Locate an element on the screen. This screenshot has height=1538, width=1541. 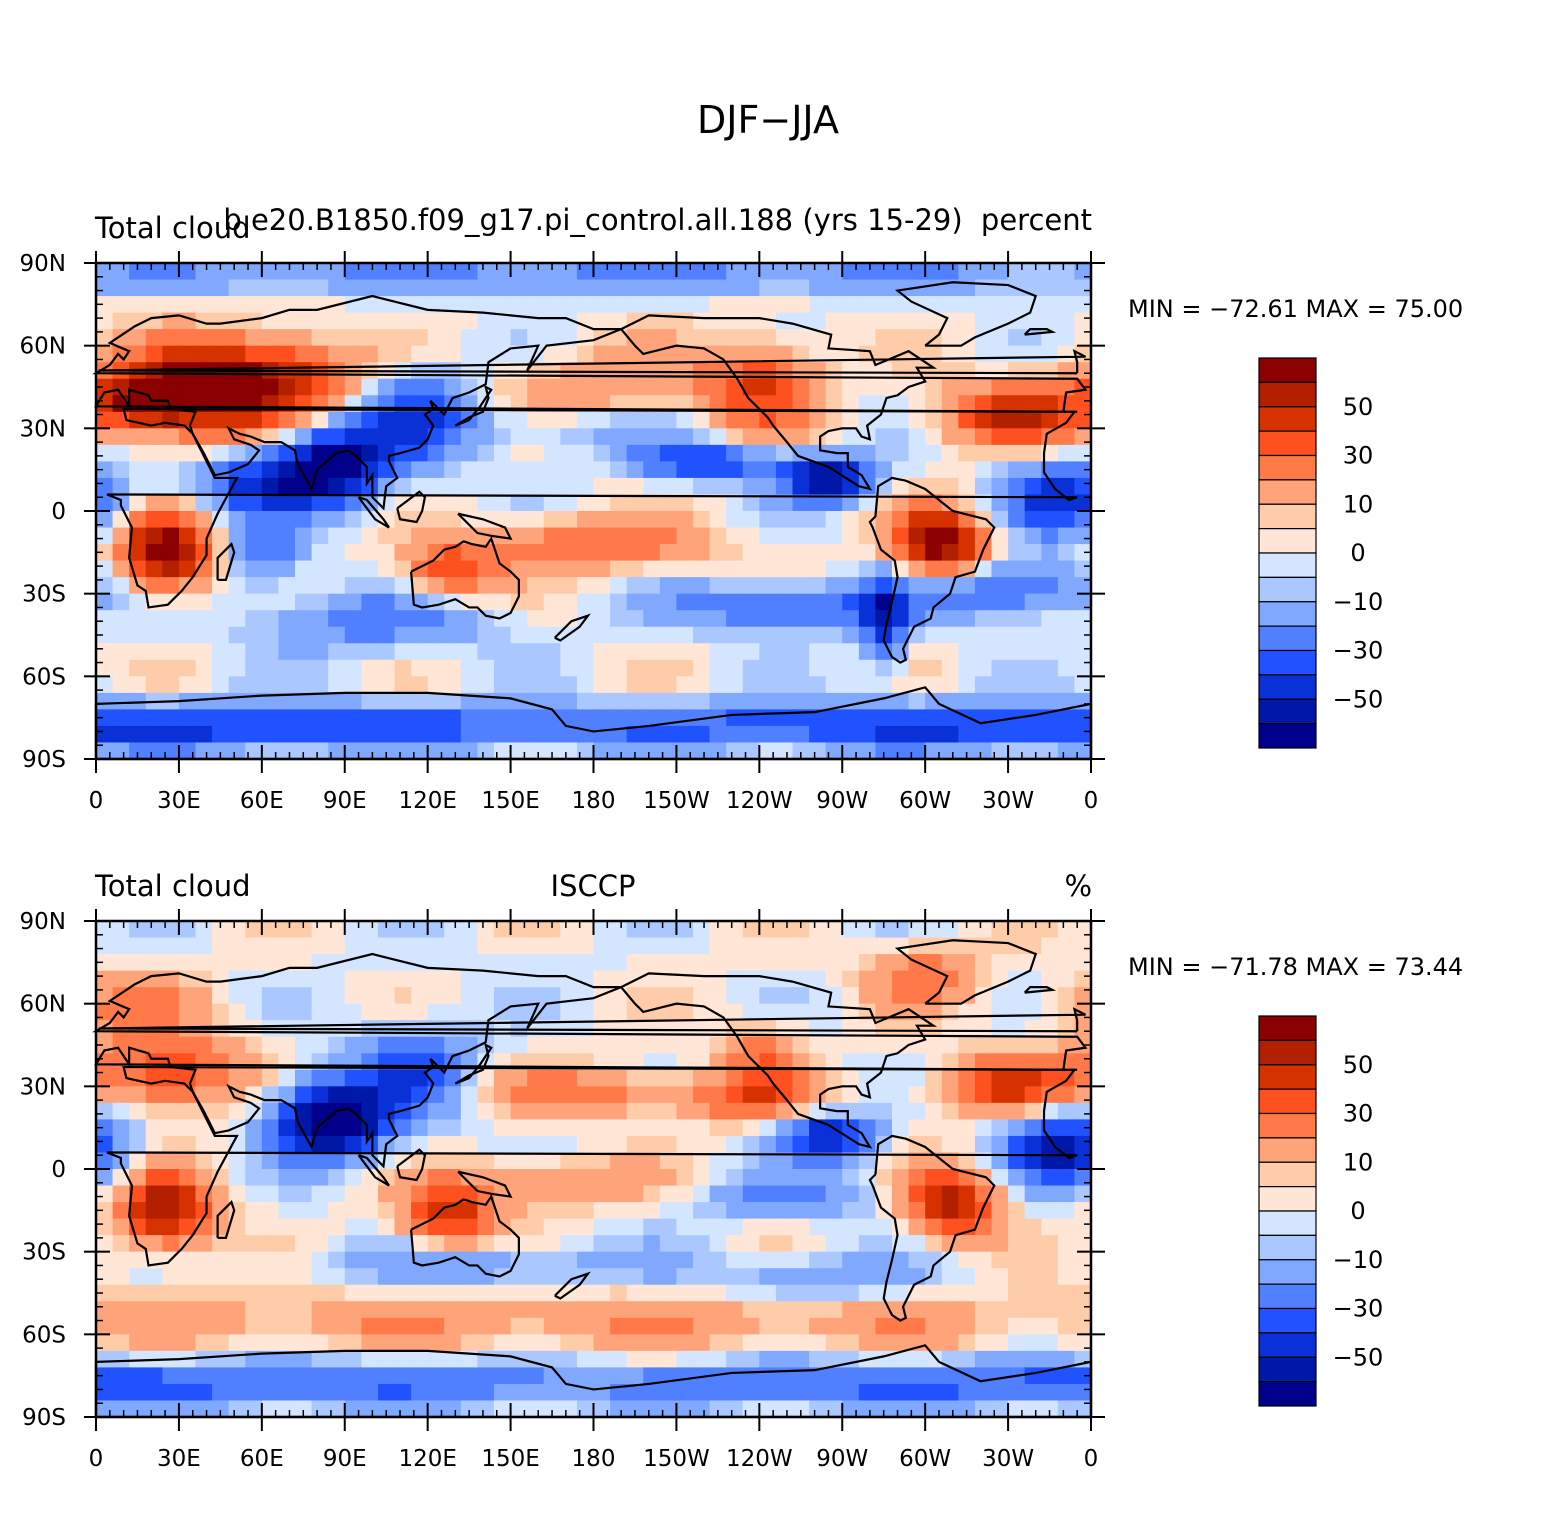
lon-label: 30W is located at coordinates (1008, 1459).